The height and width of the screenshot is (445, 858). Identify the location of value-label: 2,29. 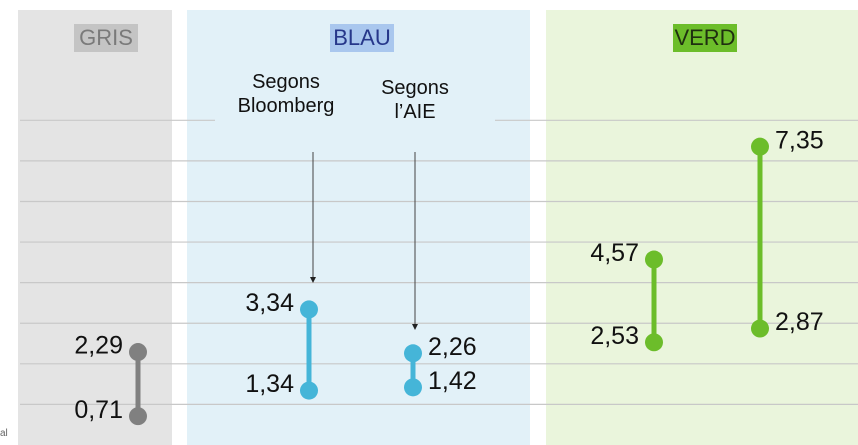
(98, 346).